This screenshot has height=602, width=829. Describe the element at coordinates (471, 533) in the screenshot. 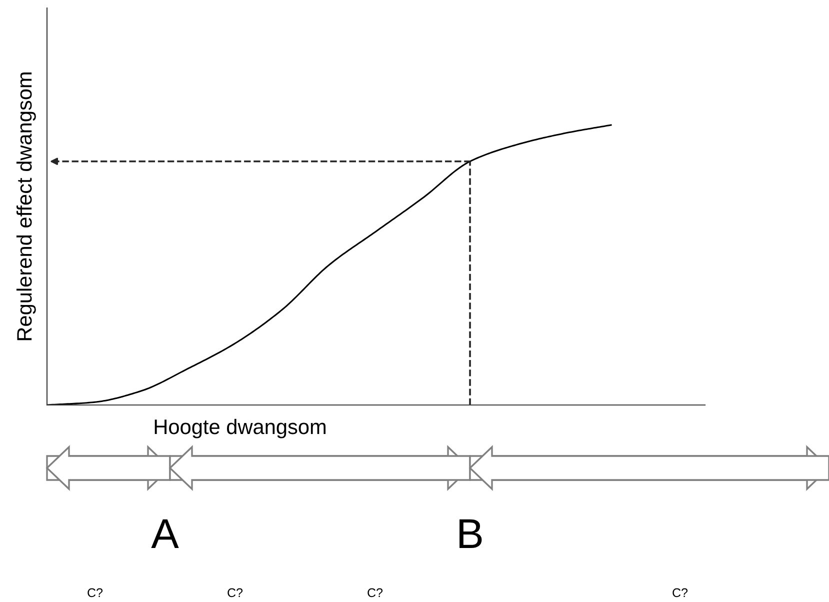

I see `text: B` at that location.